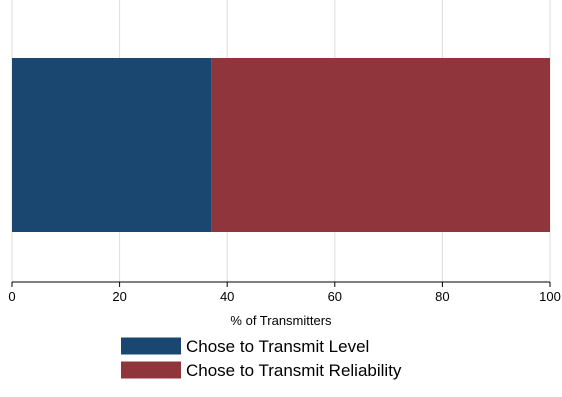 The height and width of the screenshot is (397, 562). I want to click on legend-label-transmit-reliability: Chose to Transmit Reliability, so click(294, 370).